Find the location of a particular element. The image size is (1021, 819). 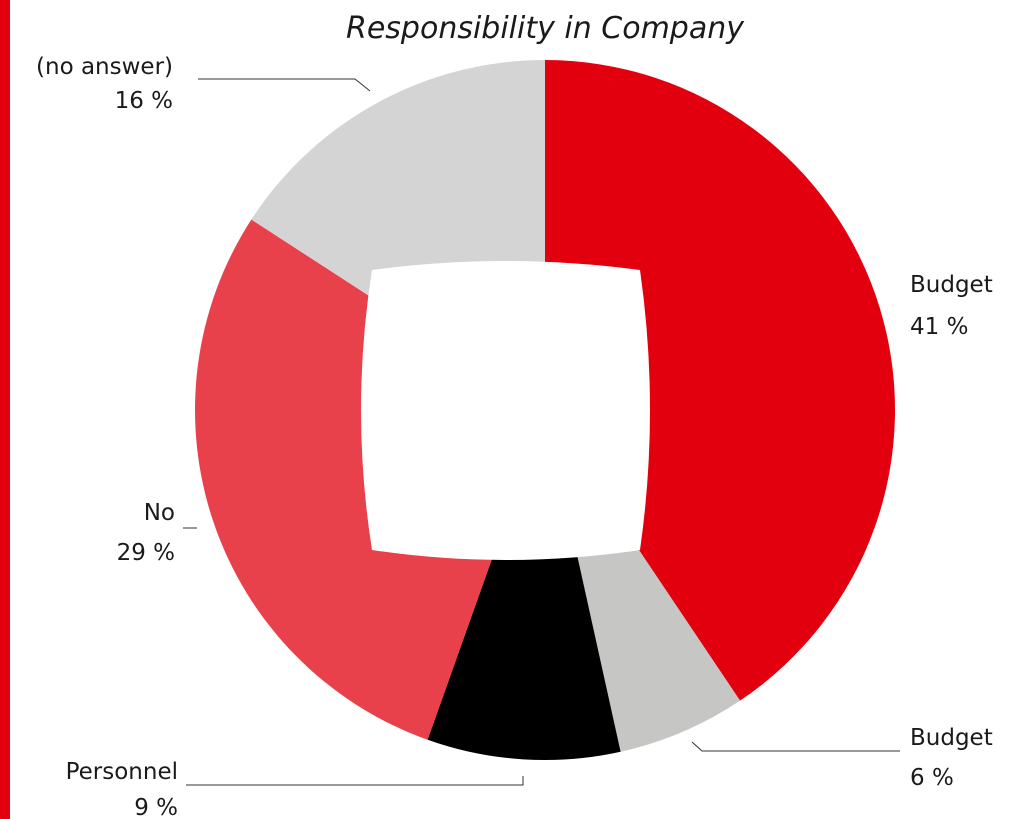

slice-value-budget-41: 41 % is located at coordinates (939, 327).